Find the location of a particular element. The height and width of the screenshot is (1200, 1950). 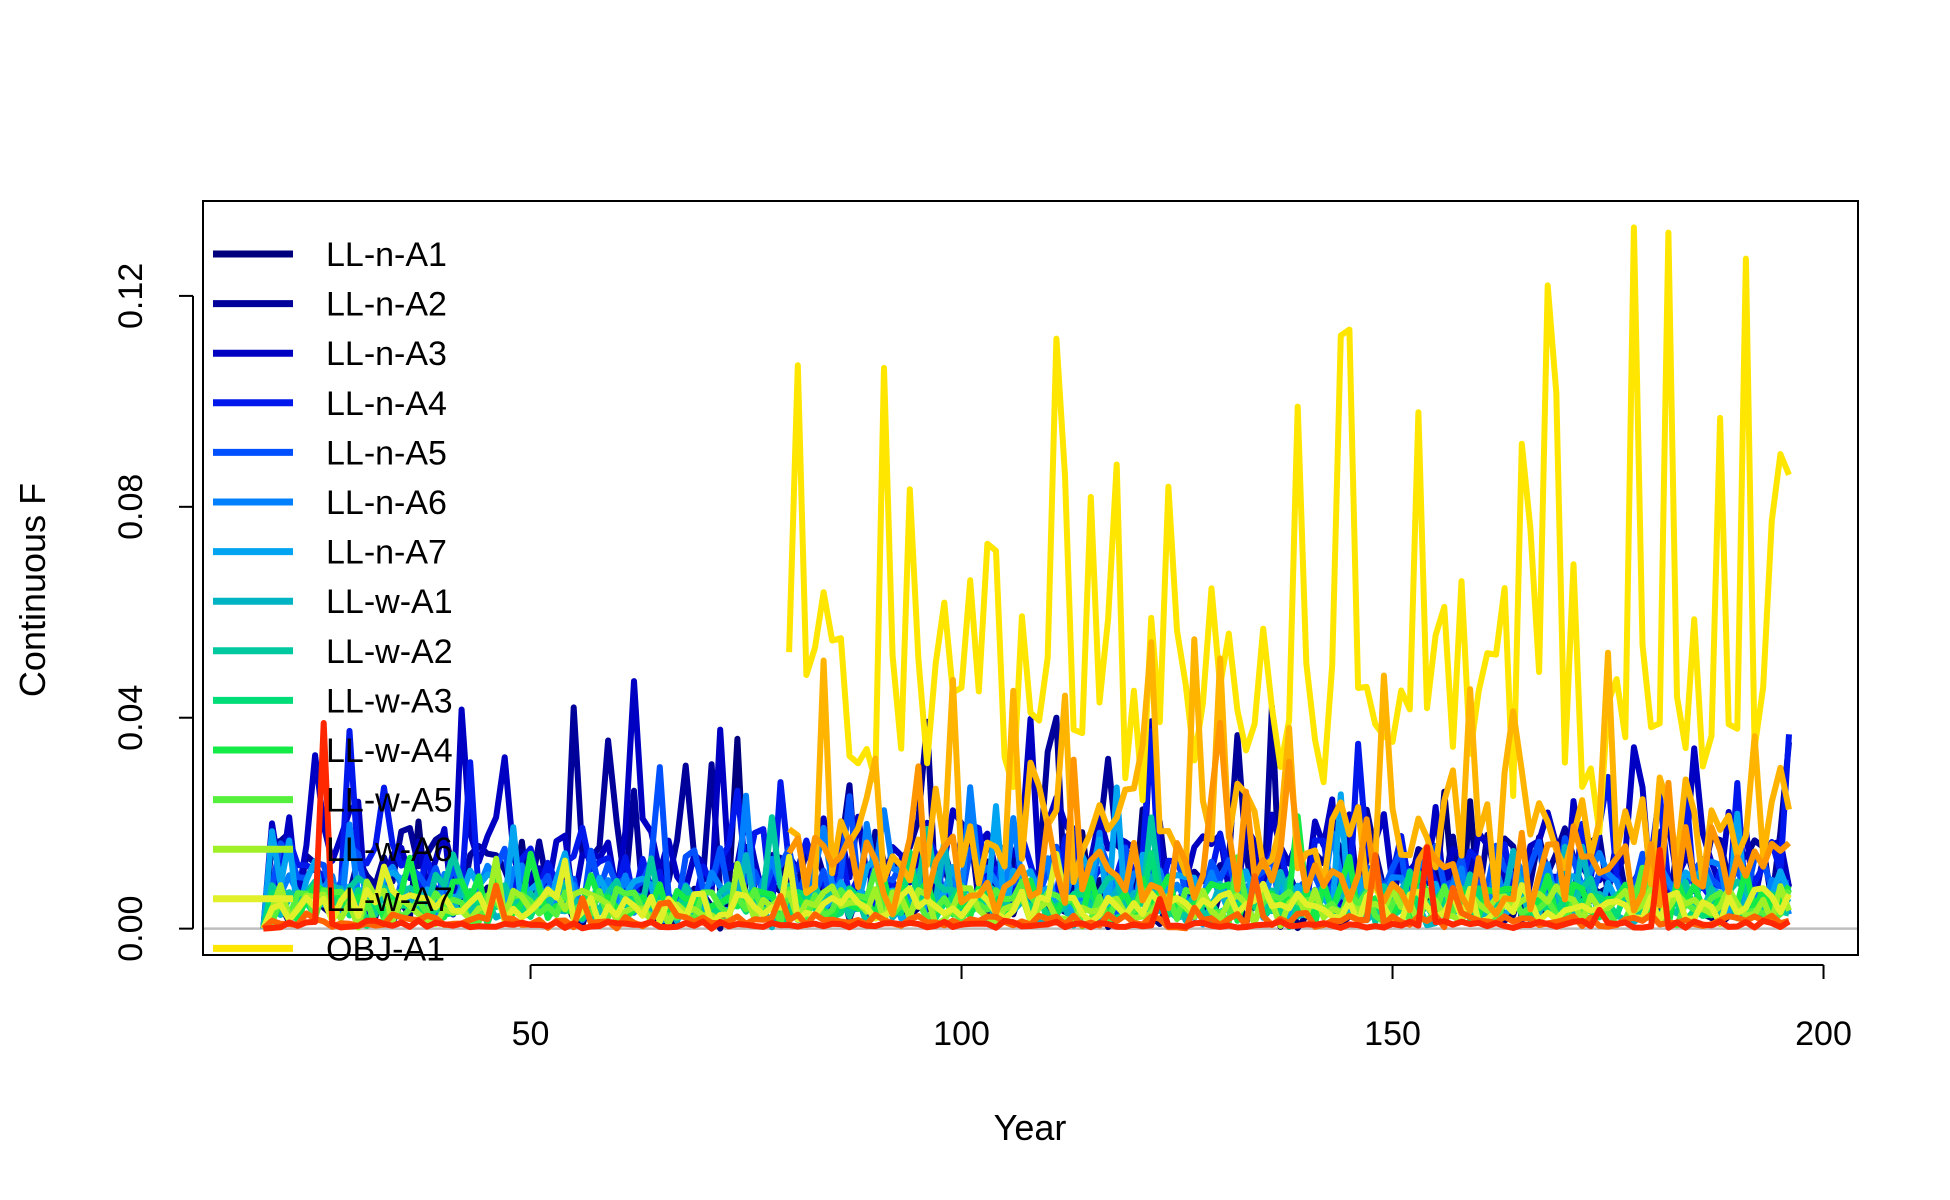

legend-label: LL-n-A2 is located at coordinates (386, 305).